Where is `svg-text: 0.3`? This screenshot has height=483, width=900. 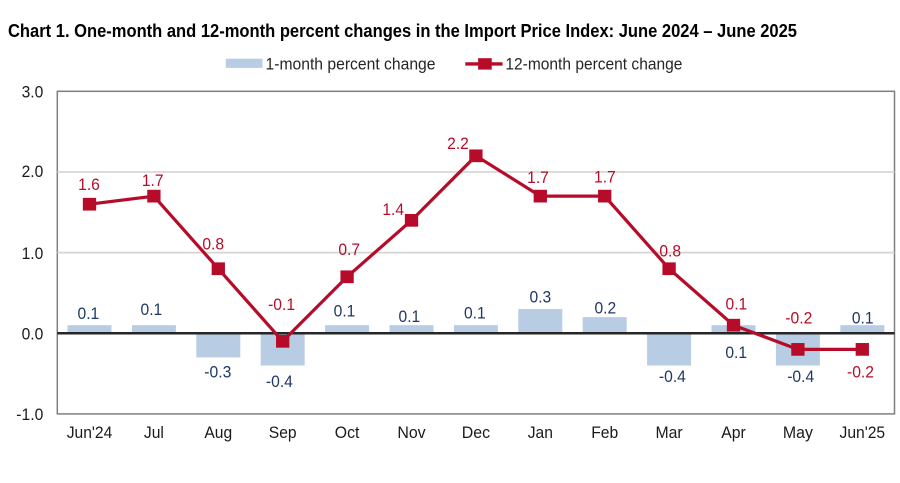
svg-text: 0.3 is located at coordinates (541, 297).